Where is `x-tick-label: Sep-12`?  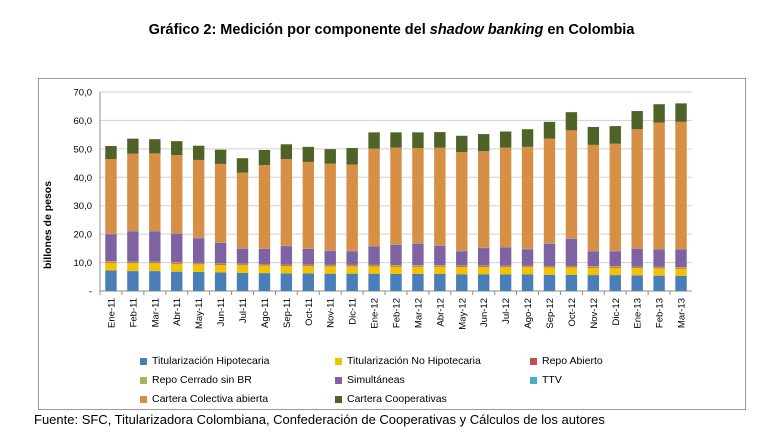 x-tick-label: Sep-12 is located at coordinates (550, 313).